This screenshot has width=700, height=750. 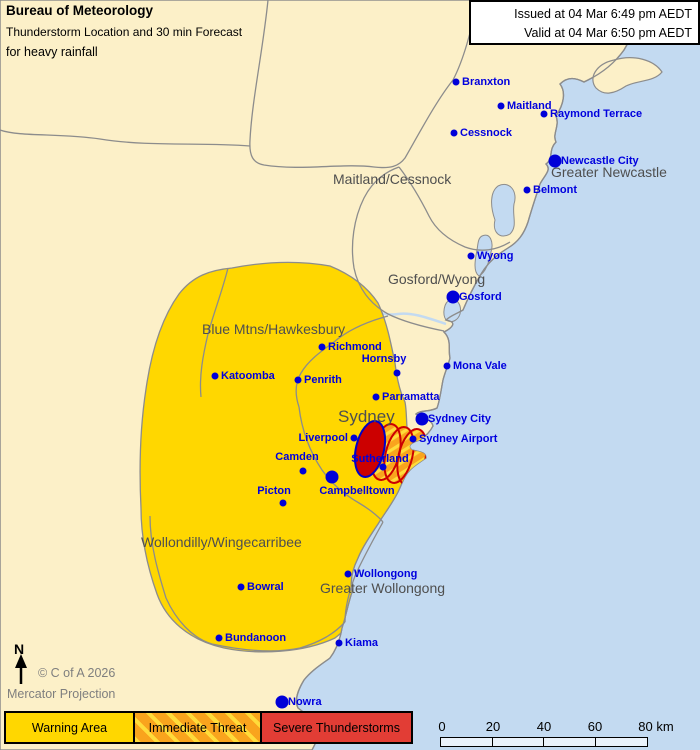 I want to click on scale-tick-label: 80 km, so click(x=656, y=726).